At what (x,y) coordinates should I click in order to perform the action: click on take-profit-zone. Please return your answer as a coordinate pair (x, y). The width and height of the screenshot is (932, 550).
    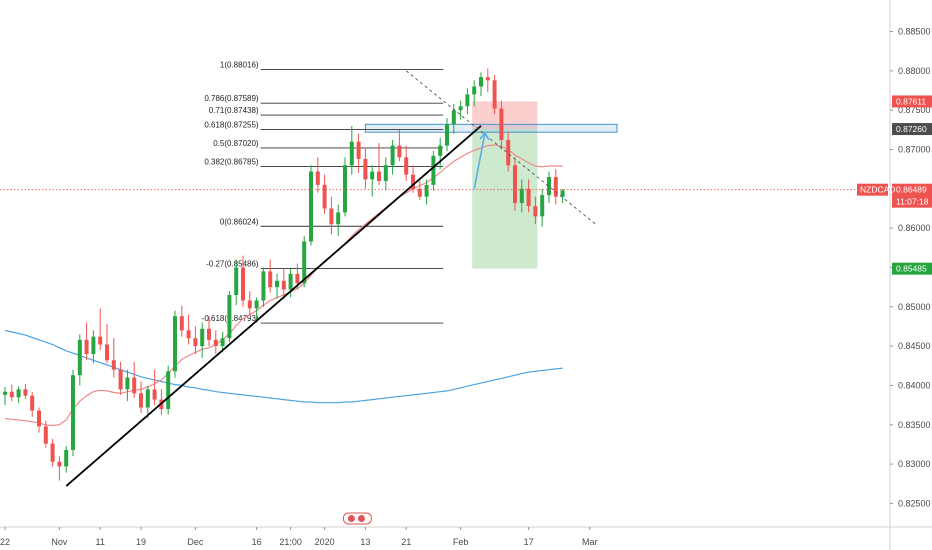
    Looking at the image, I should click on (505, 199).